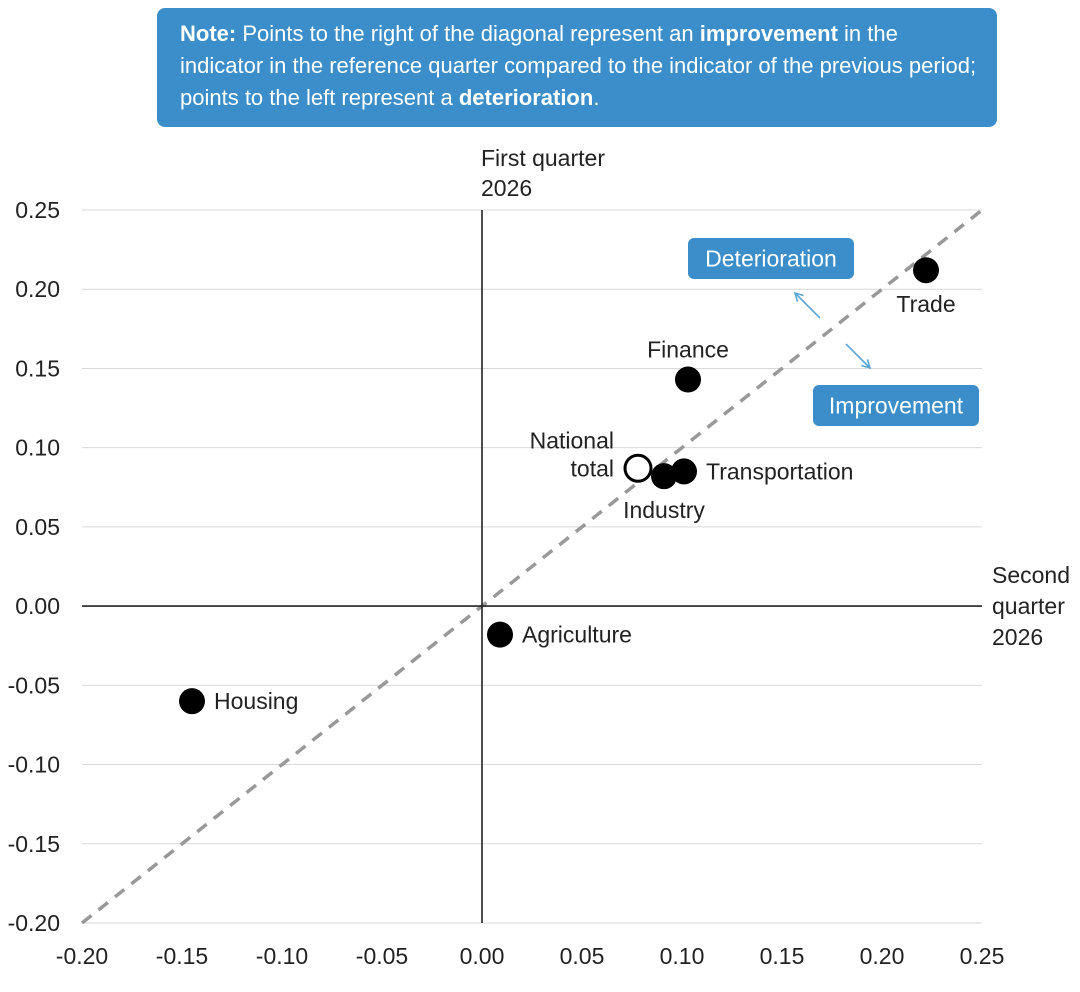 This screenshot has height=992, width=1080. Describe the element at coordinates (82, 956) in the screenshot. I see `x-tick-label: -0.20` at that location.